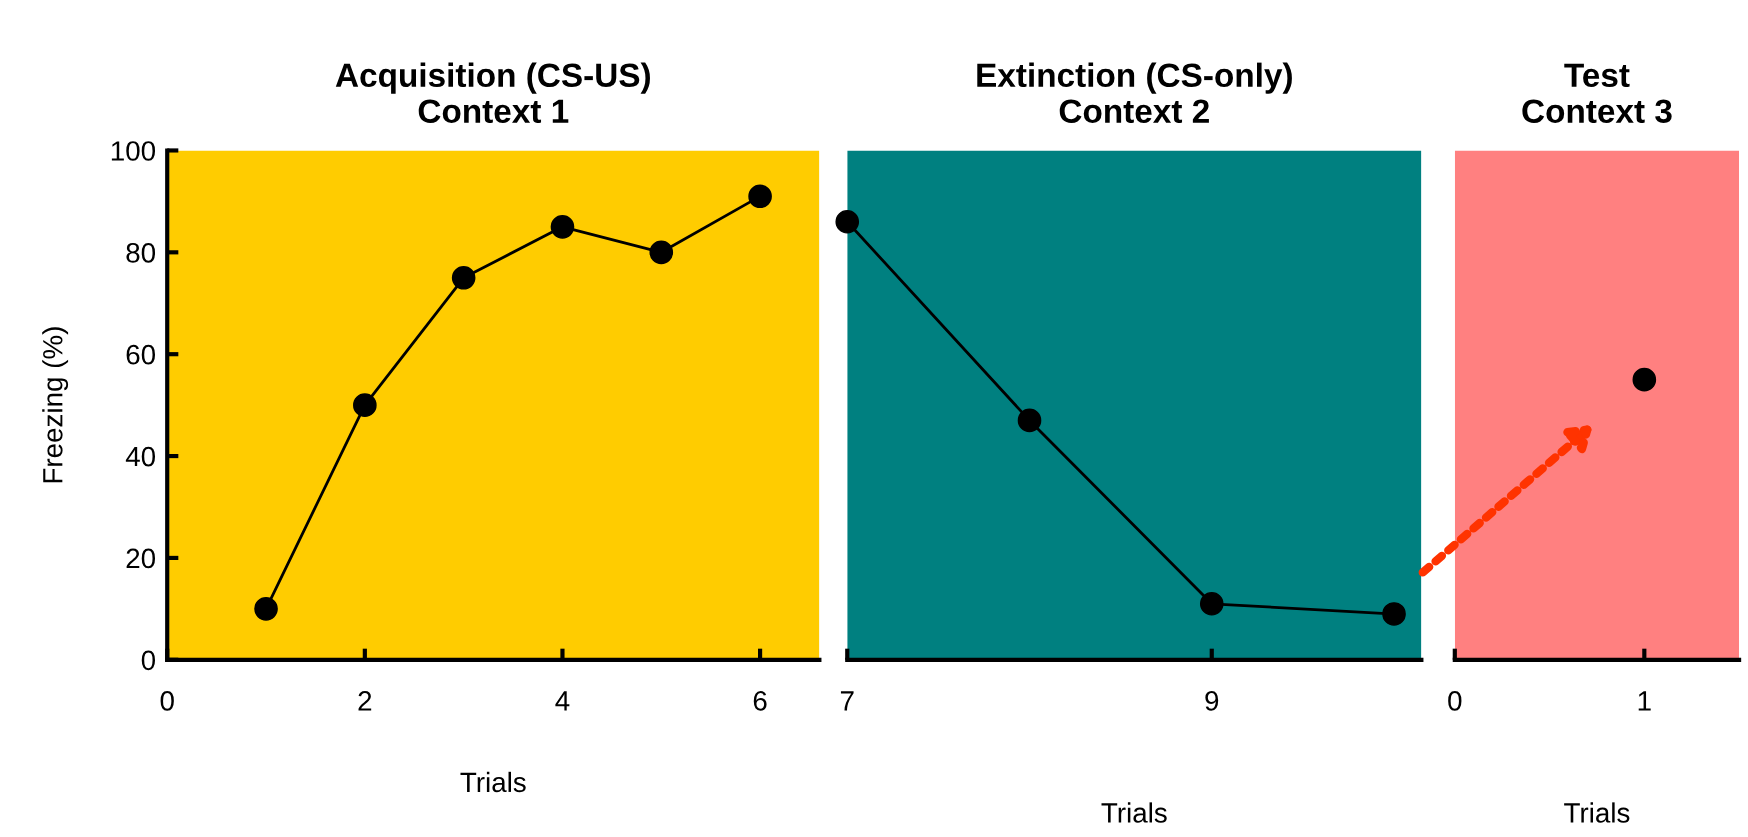  I want to click on chart-title: Acquisition (CS-US) Context 1, so click(492, 93).